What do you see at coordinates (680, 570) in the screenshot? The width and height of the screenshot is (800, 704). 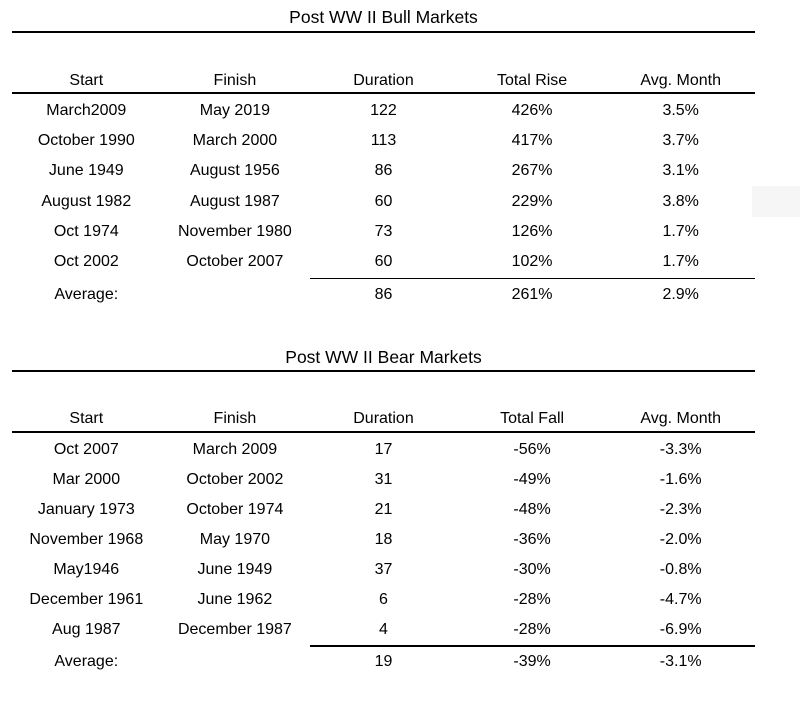 I see `table-cell: -0.8%` at bounding box center [680, 570].